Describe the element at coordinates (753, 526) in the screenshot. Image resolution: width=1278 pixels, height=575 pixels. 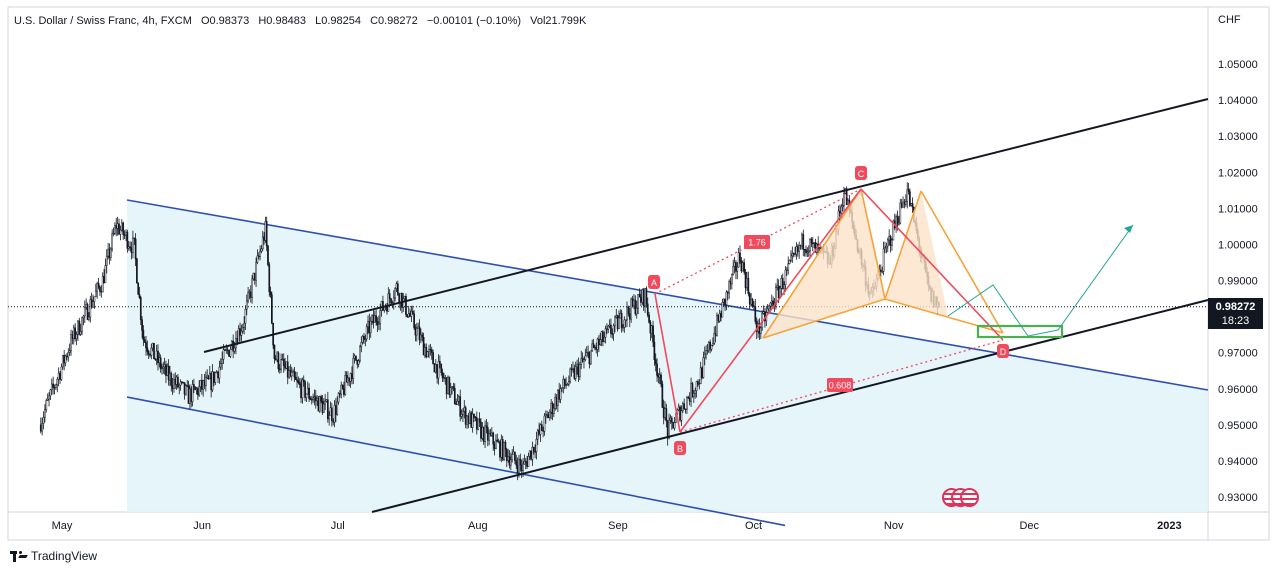
I see `time-tick-label: Oct` at that location.